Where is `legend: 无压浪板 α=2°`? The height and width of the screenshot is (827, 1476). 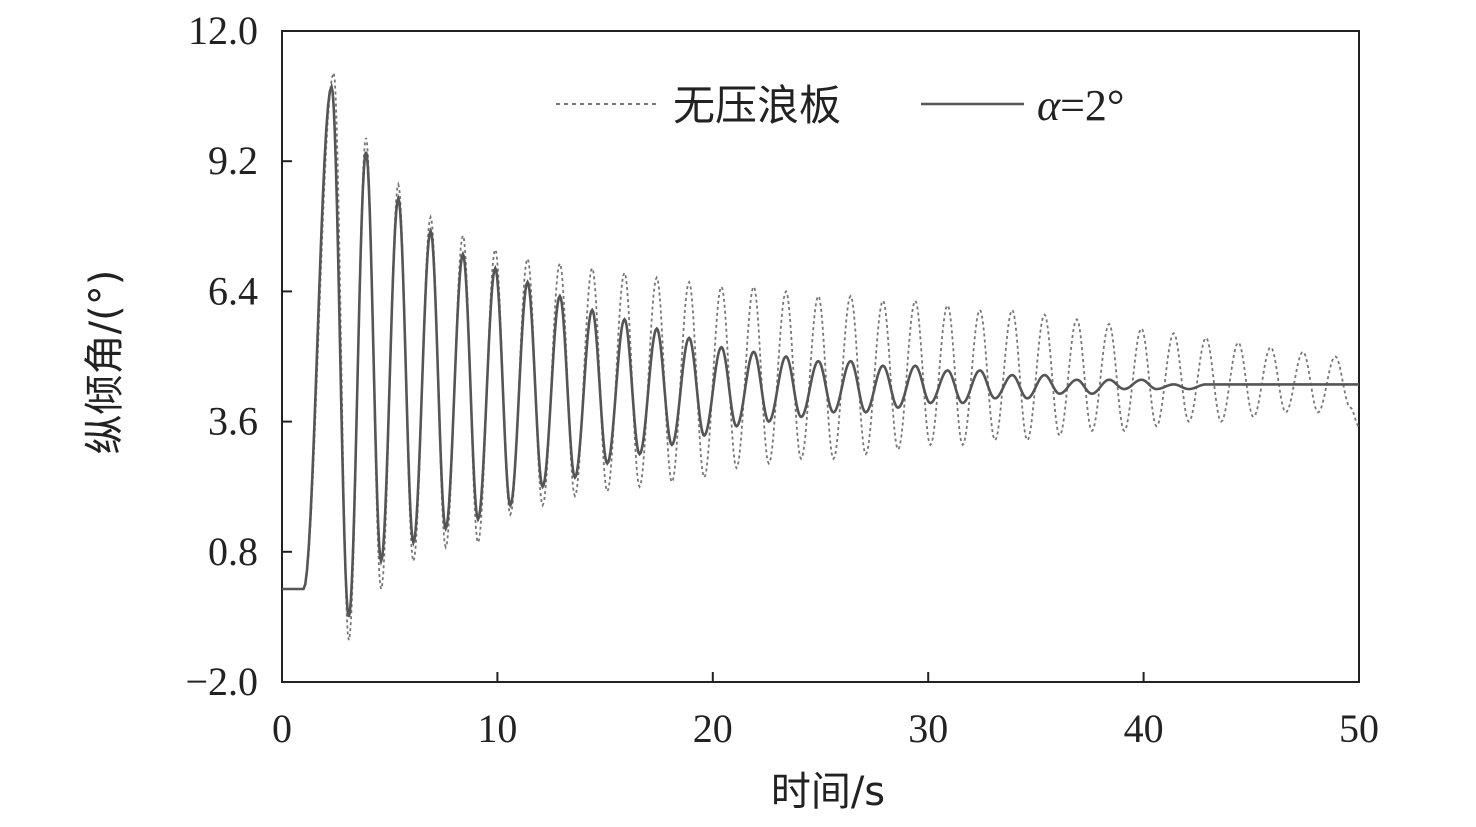
legend: 无压浪板 α=2° is located at coordinates (840, 105).